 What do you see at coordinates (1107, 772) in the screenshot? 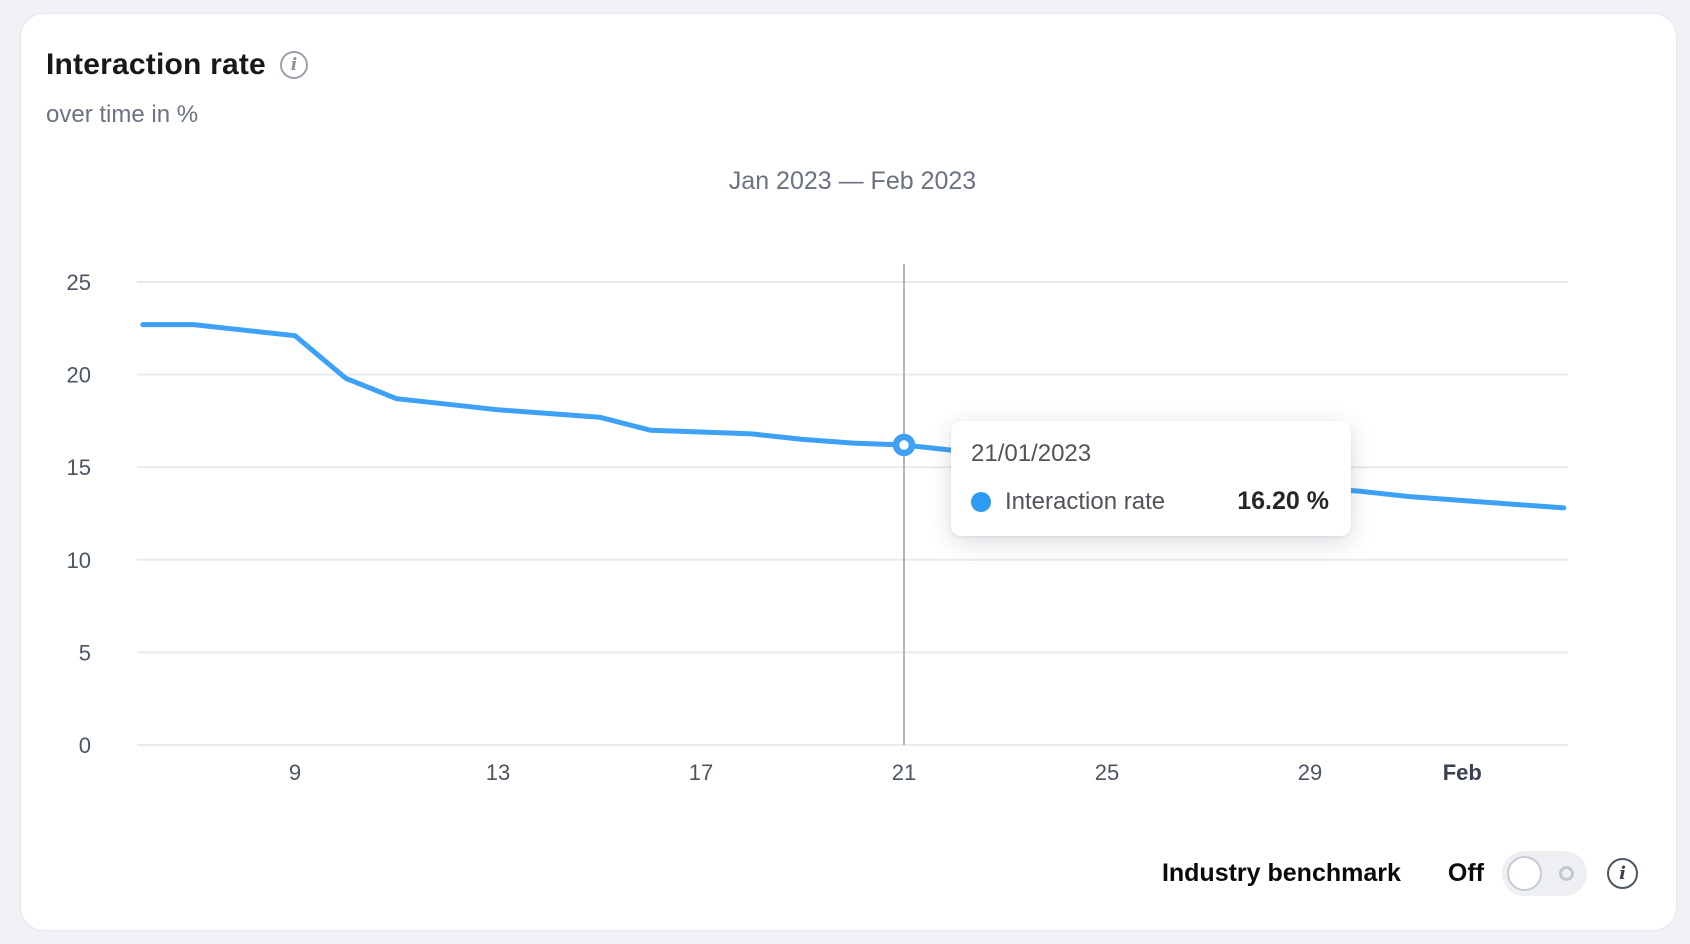
I see `x-tick-label-25: 25` at bounding box center [1107, 772].